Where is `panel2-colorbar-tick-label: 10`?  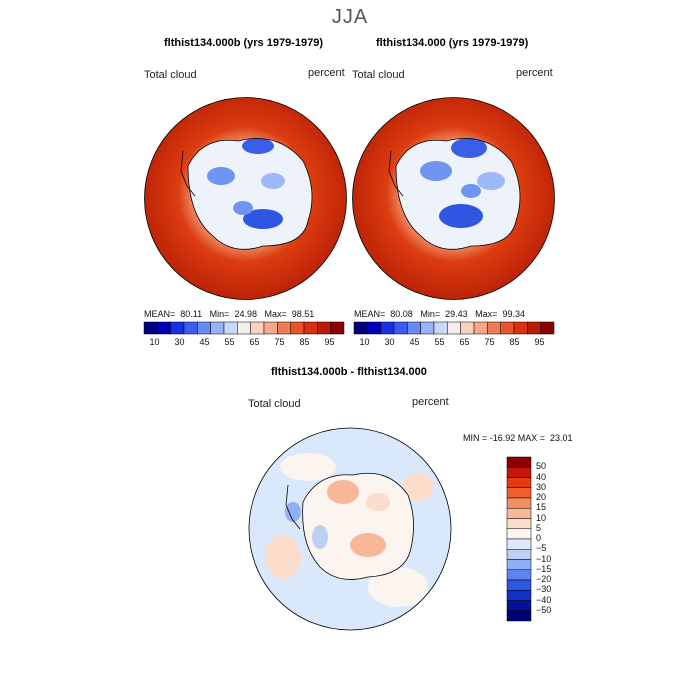
panel2-colorbar-tick-label: 10 is located at coordinates (364, 342).